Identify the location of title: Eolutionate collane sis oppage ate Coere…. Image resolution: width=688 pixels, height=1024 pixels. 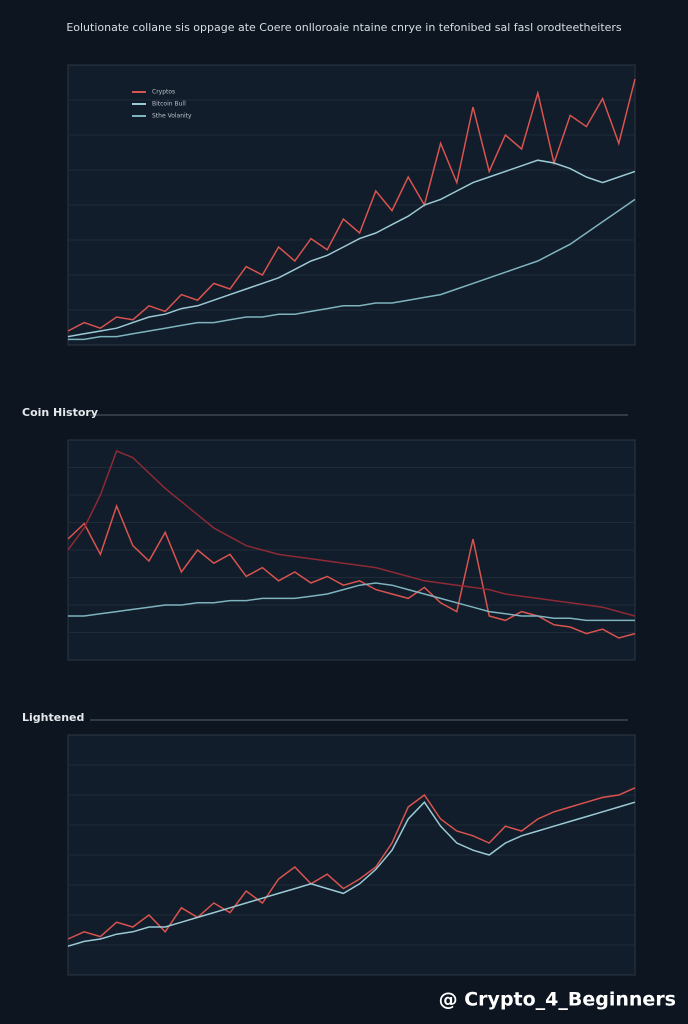
(344, 27).